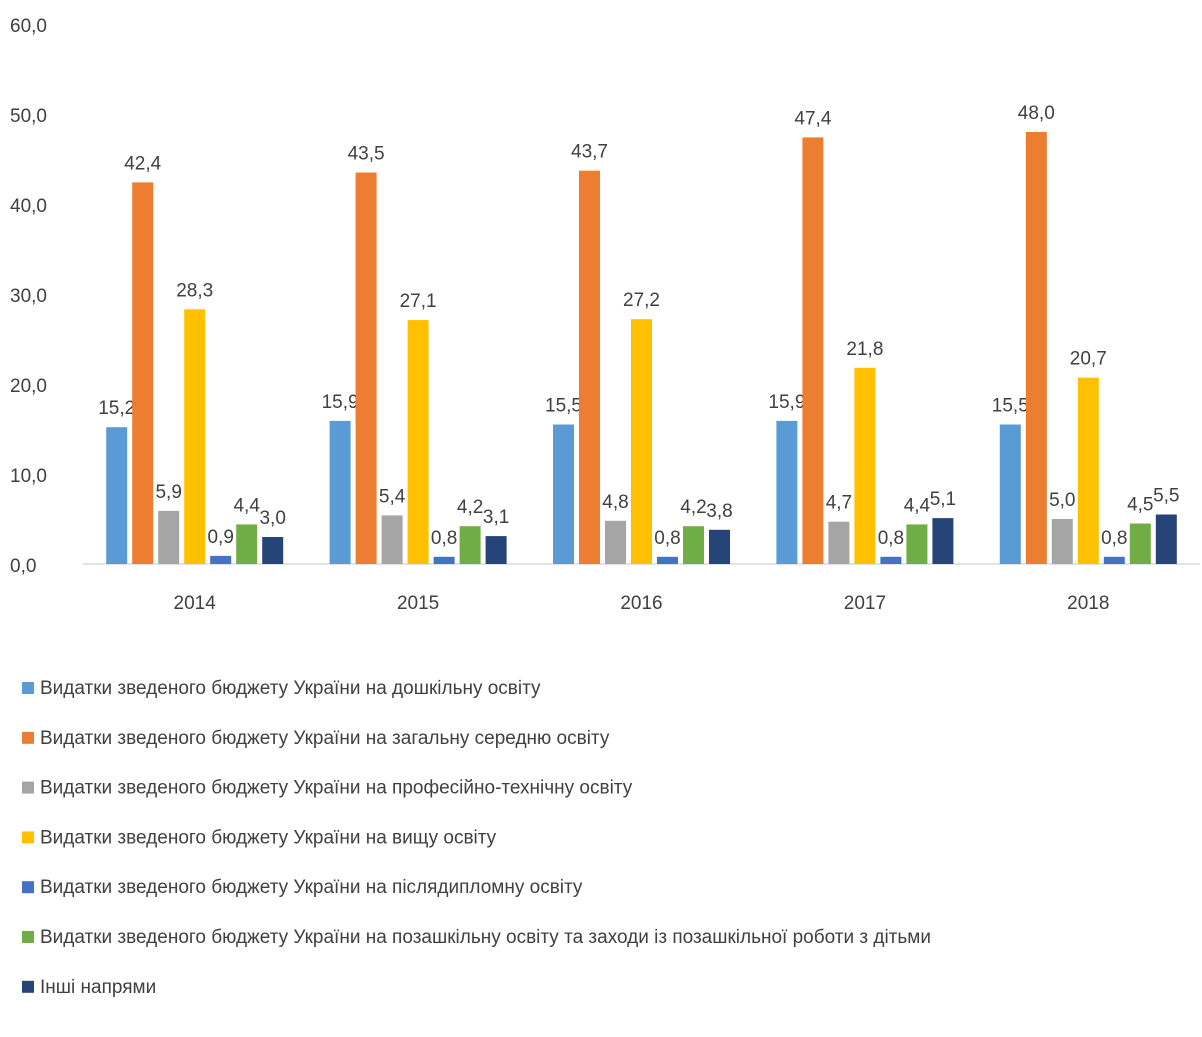 Image resolution: width=1202 pixels, height=1037 pixels. I want to click on x-tick-label: 2016, so click(641, 603).